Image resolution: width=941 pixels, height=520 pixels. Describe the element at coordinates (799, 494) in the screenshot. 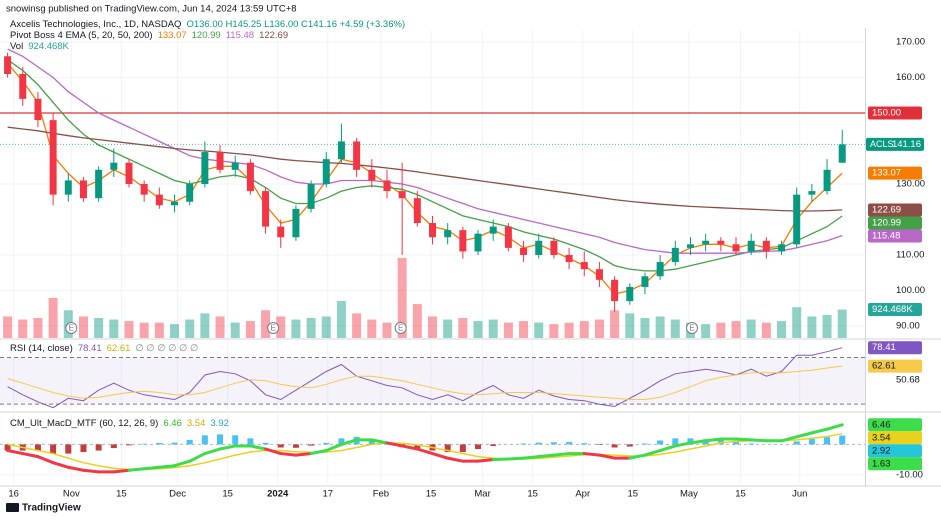

I see `x-tick-label: Jun` at that location.